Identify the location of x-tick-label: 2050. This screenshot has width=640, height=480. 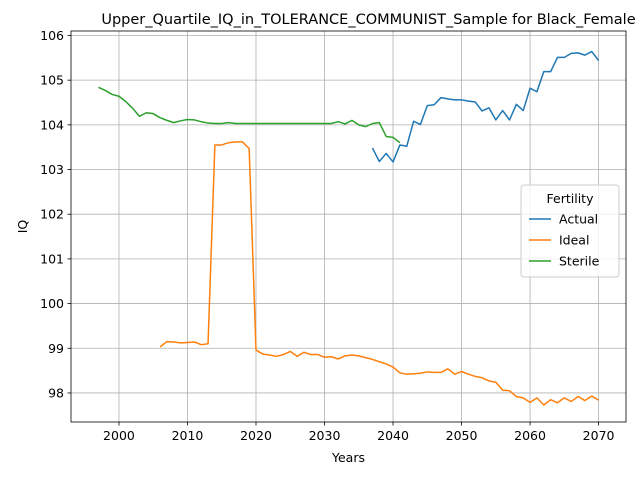
(462, 435).